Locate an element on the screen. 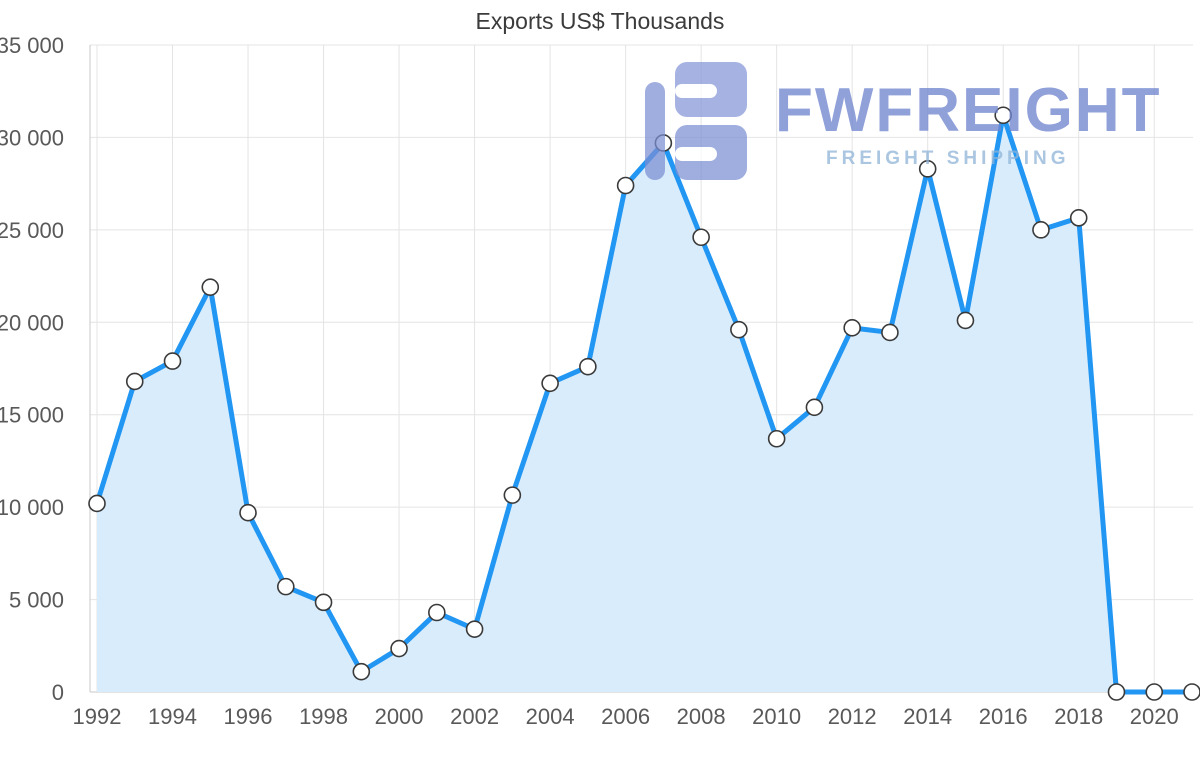  y-tick-label: 30 000 is located at coordinates (32, 137).